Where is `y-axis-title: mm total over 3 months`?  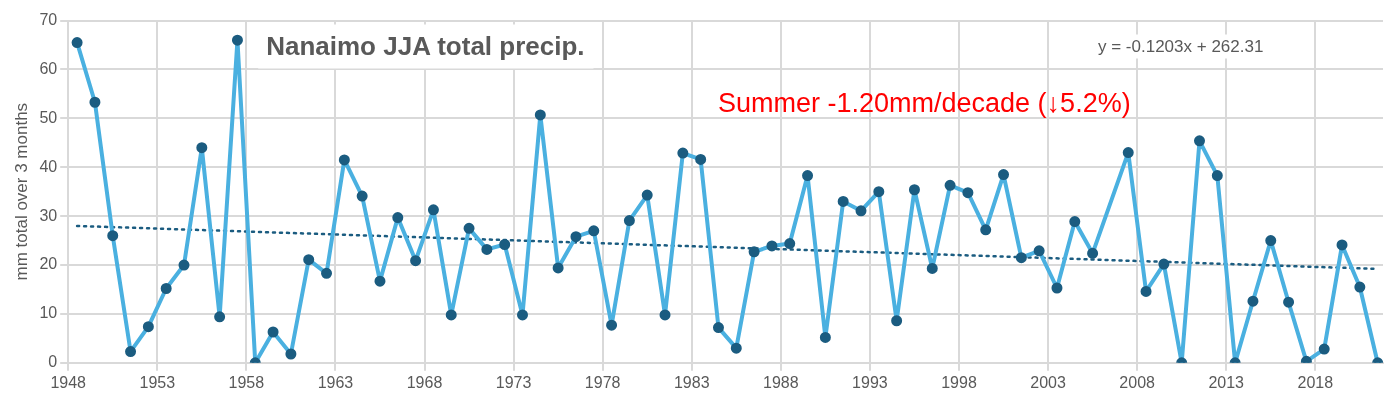
y-axis-title: mm total over 3 months is located at coordinates (21, 191).